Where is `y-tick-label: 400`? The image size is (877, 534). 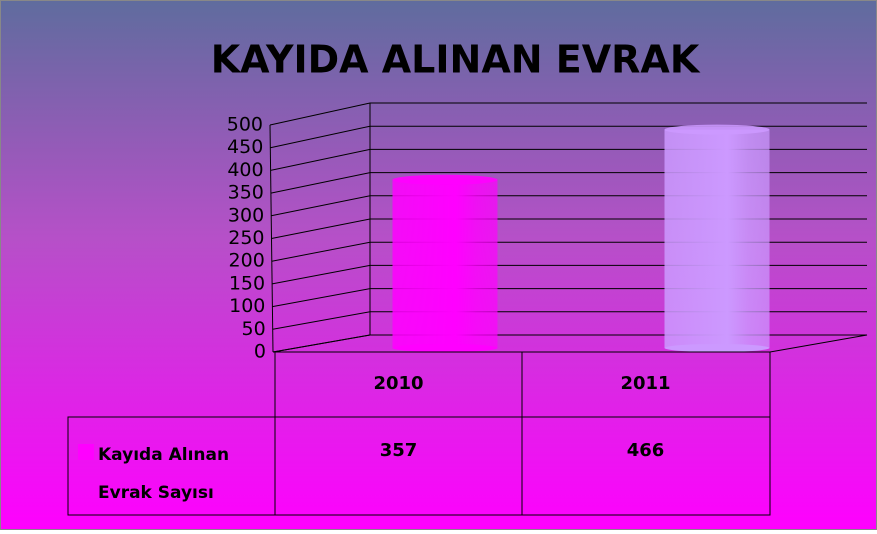 y-tick-label: 400 is located at coordinates (245, 170).